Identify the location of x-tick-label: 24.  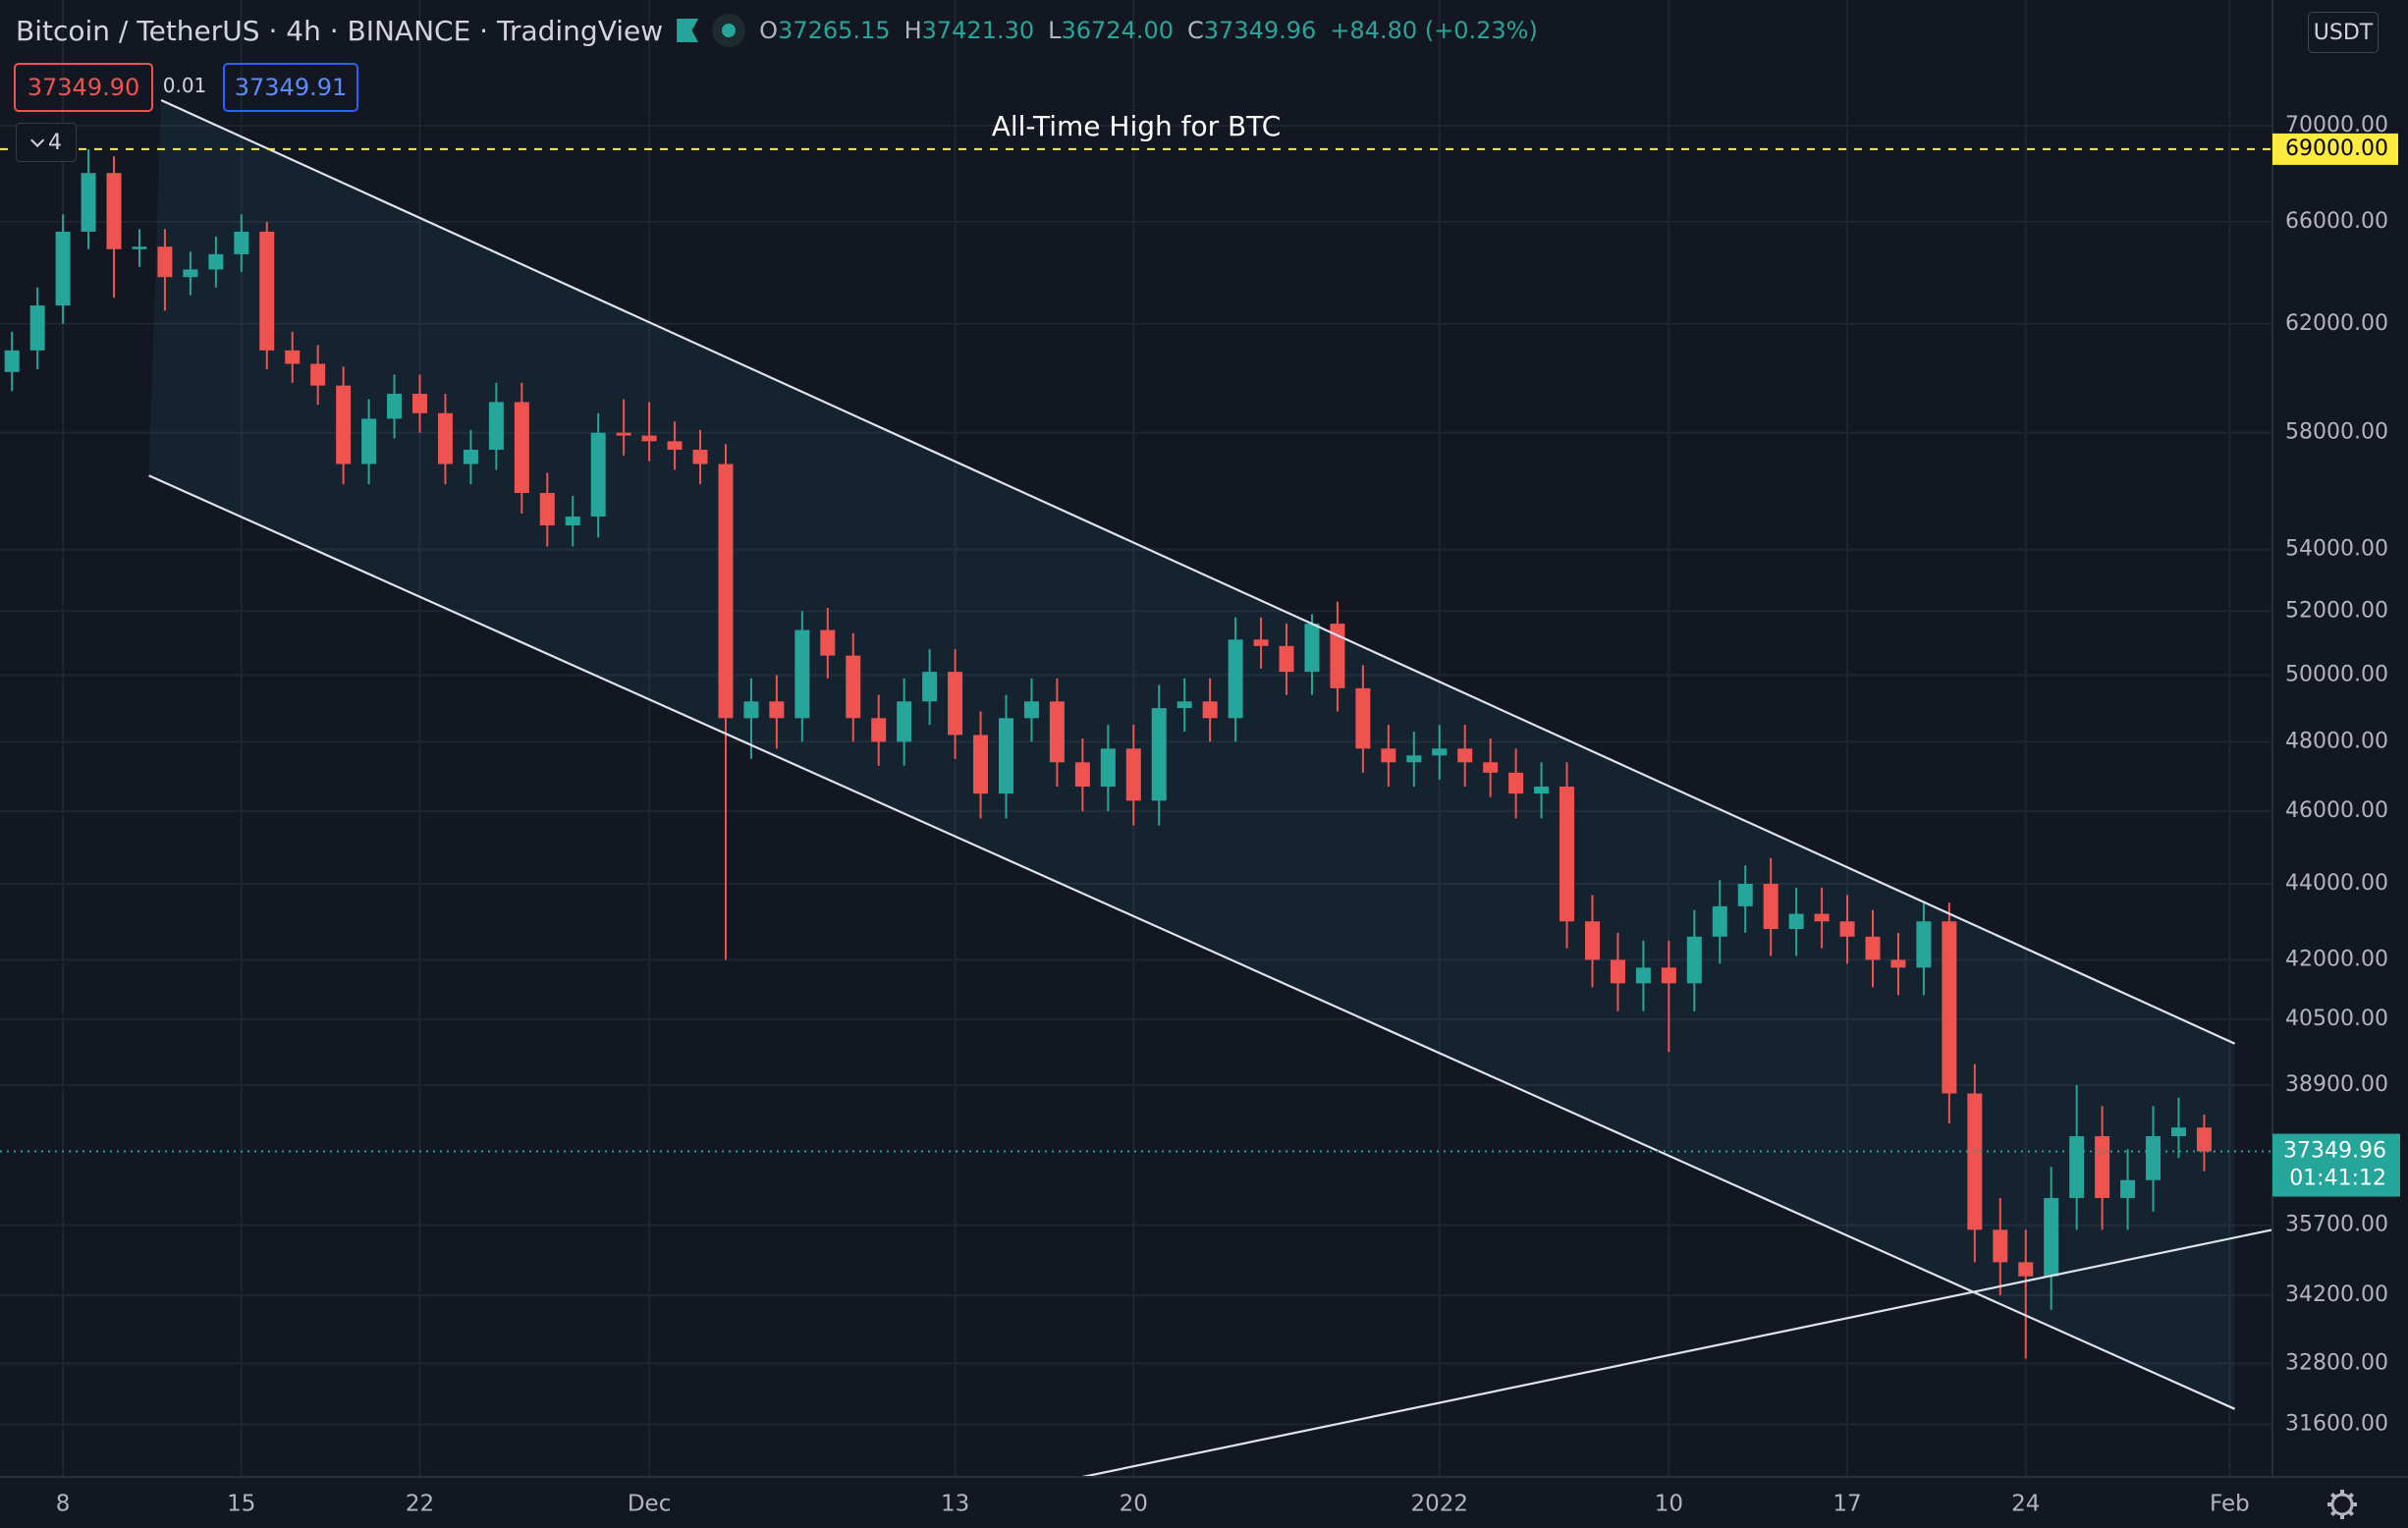
(2026, 1504).